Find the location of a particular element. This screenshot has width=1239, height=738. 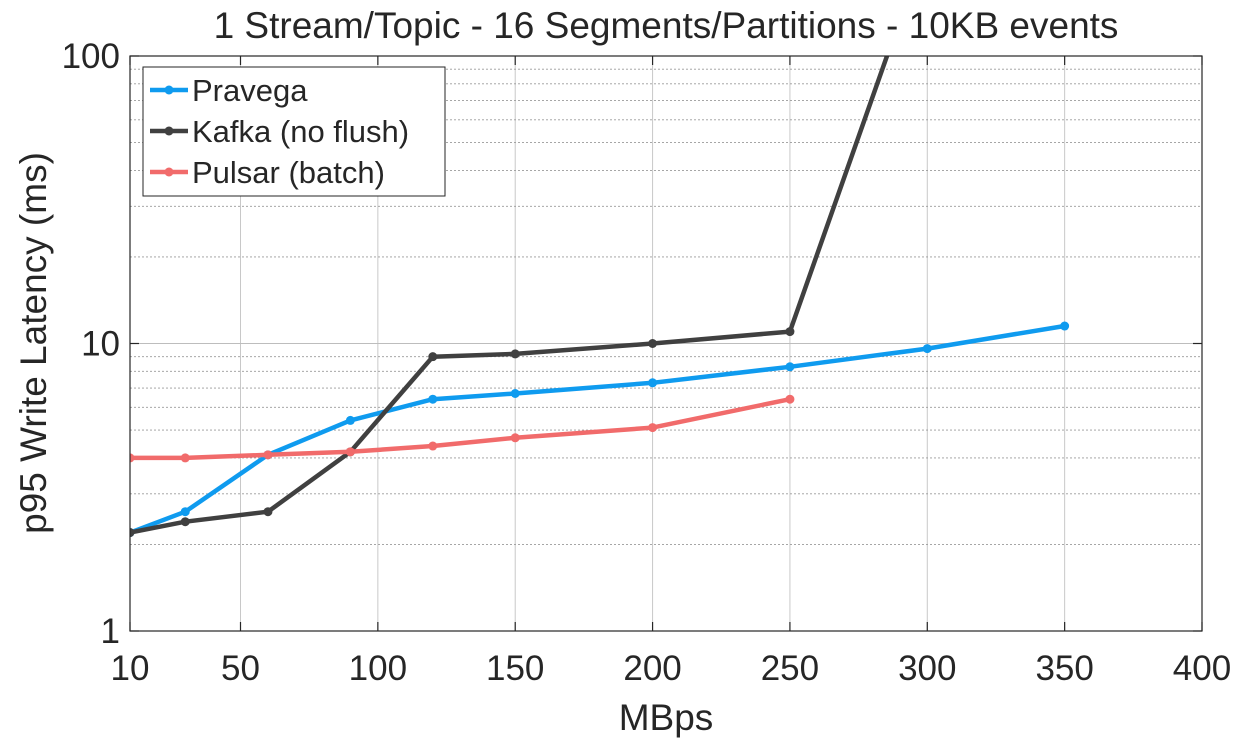

y-tick-labels: 1 10 100 is located at coordinates (91, 344).